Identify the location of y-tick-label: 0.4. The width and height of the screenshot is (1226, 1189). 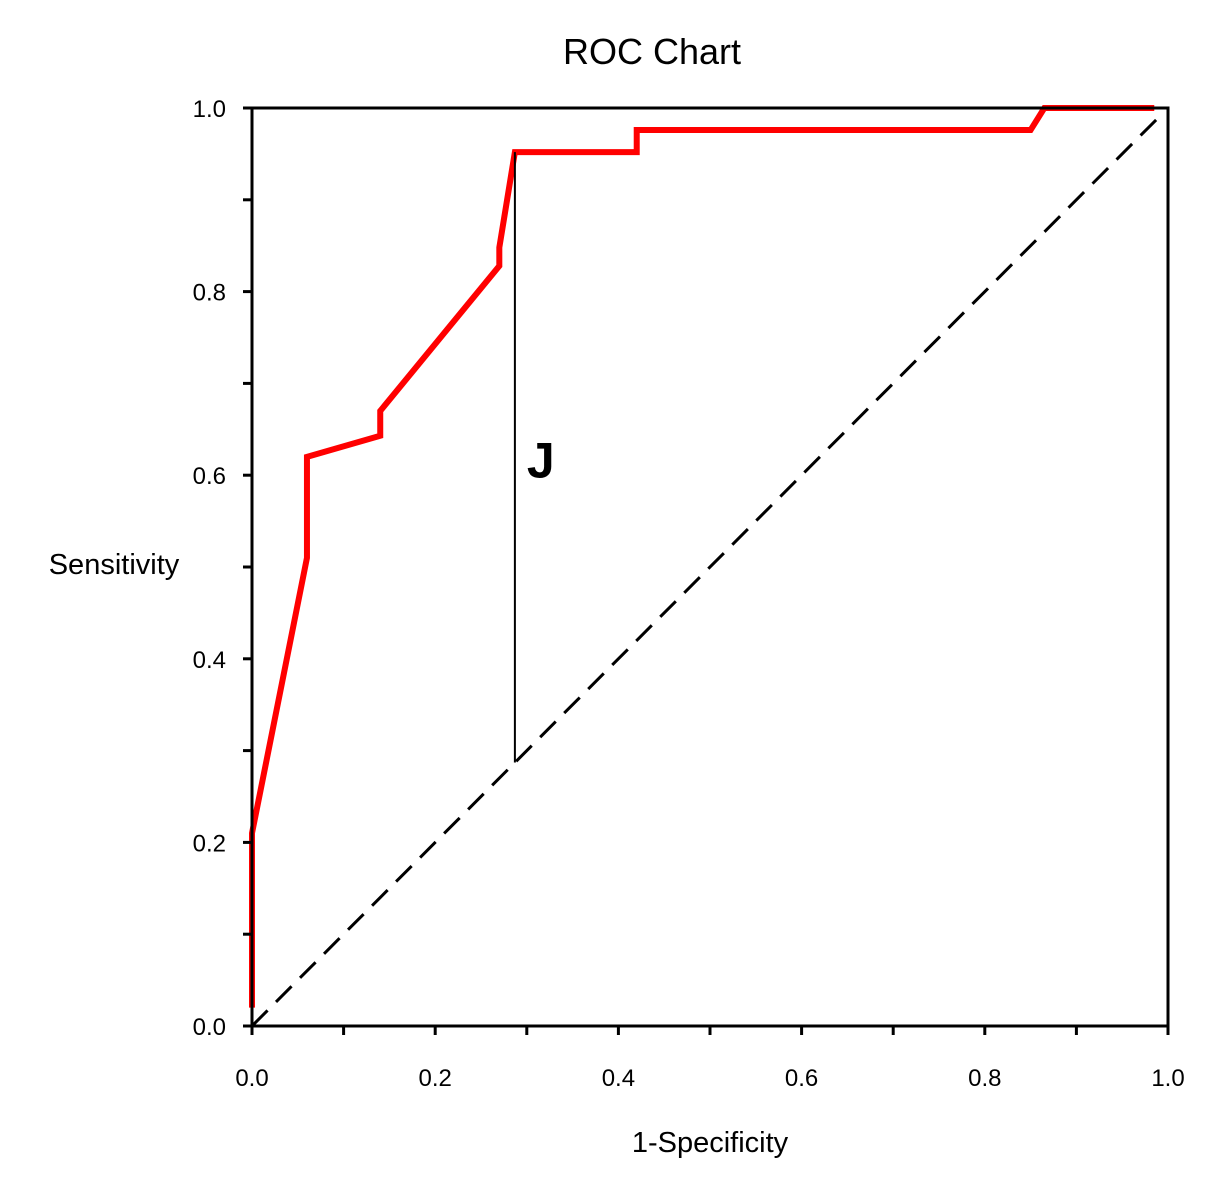
(209, 660).